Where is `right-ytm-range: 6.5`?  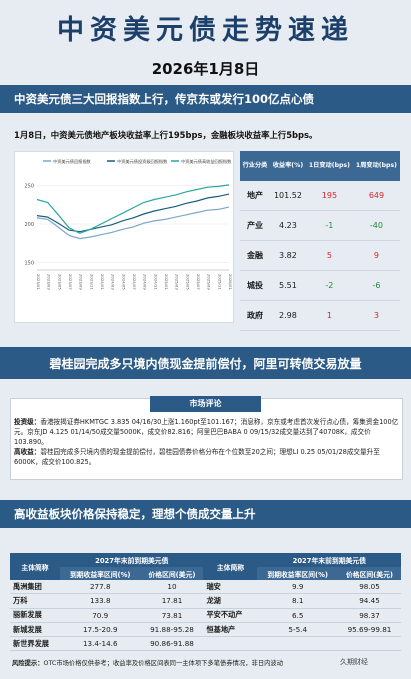
right-ytm-range: 6.5 is located at coordinates (297, 615).